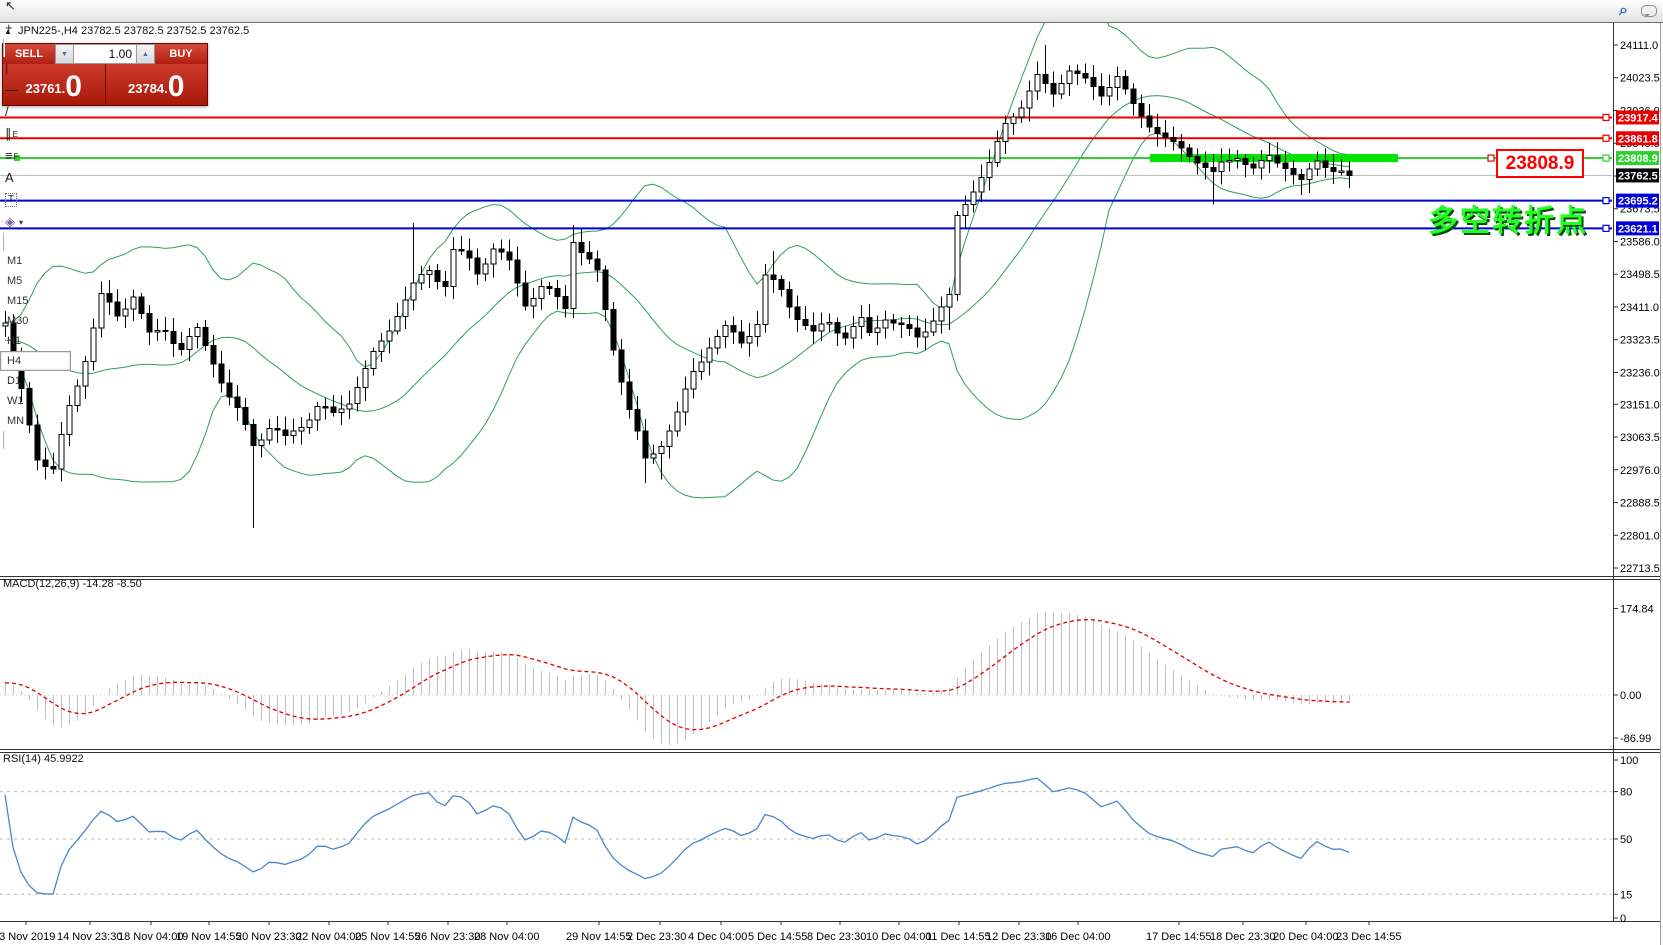 The image size is (1663, 945). What do you see at coordinates (1638, 202) in the screenshot?
I see `svg-text: 23695.2` at bounding box center [1638, 202].